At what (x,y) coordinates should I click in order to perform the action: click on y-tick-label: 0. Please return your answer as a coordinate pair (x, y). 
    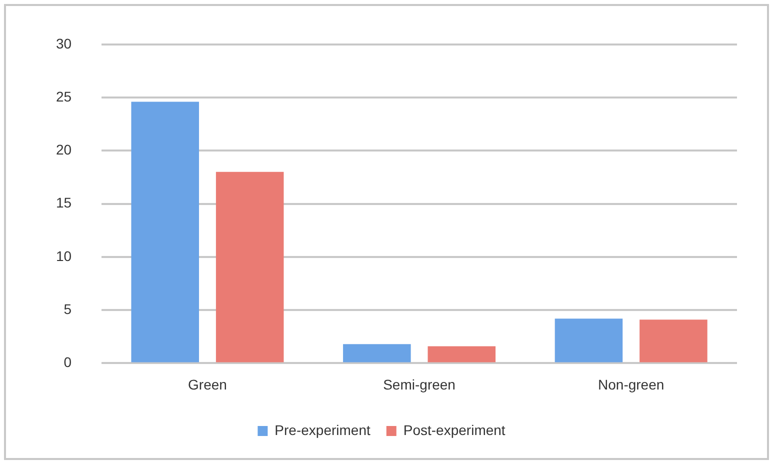
    Looking at the image, I should click on (68, 362).